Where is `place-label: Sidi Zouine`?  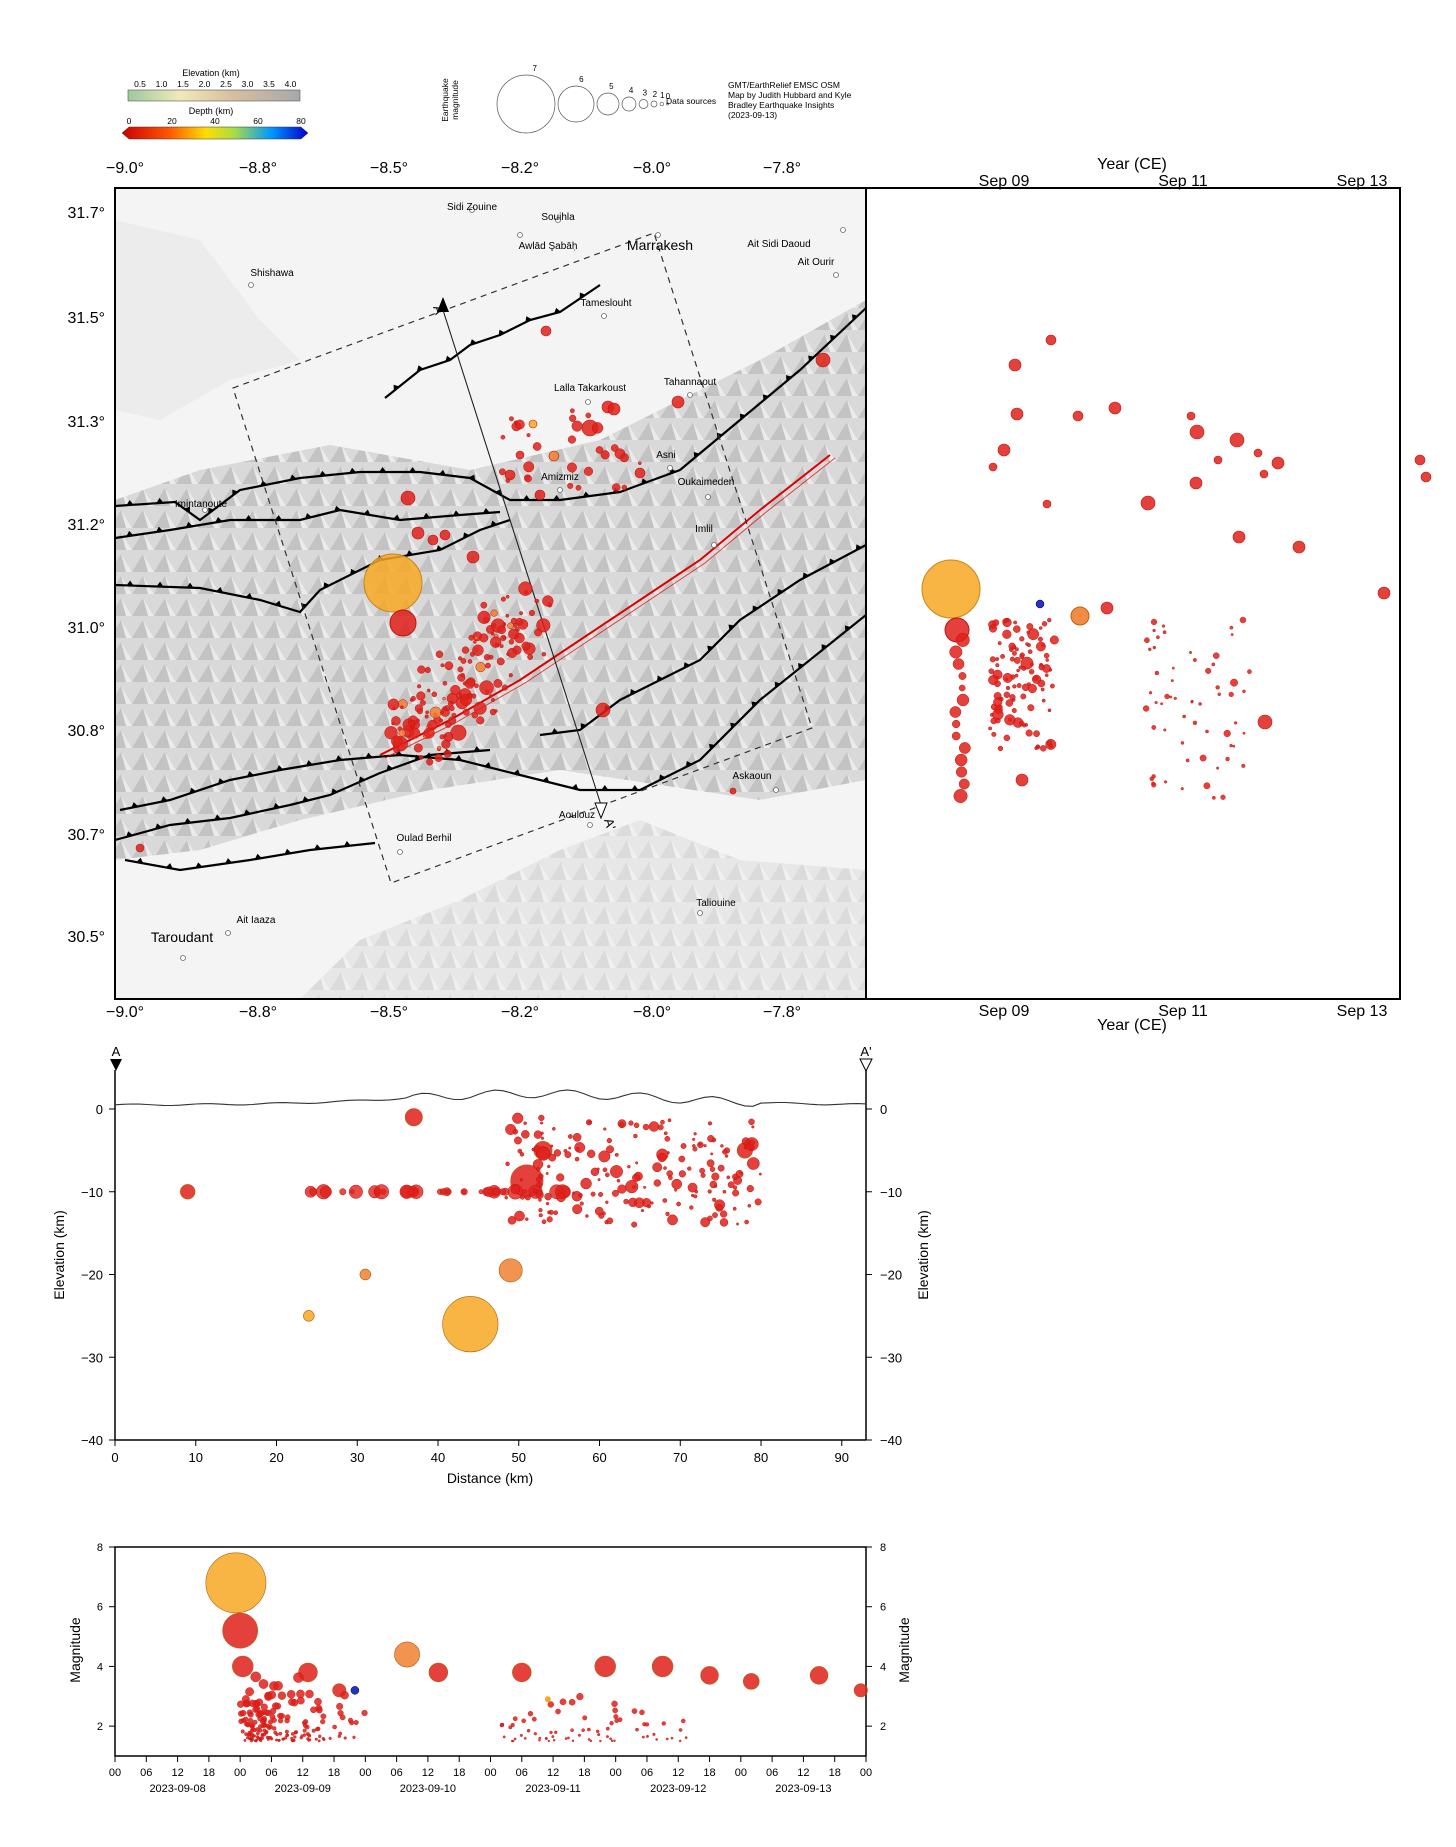 place-label: Sidi Zouine is located at coordinates (472, 207).